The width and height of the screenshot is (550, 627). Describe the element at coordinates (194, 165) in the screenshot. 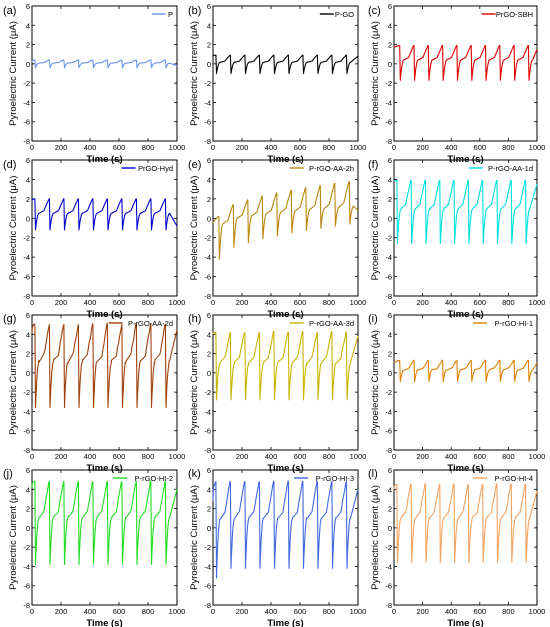

I see `panel-label: (e)` at that location.